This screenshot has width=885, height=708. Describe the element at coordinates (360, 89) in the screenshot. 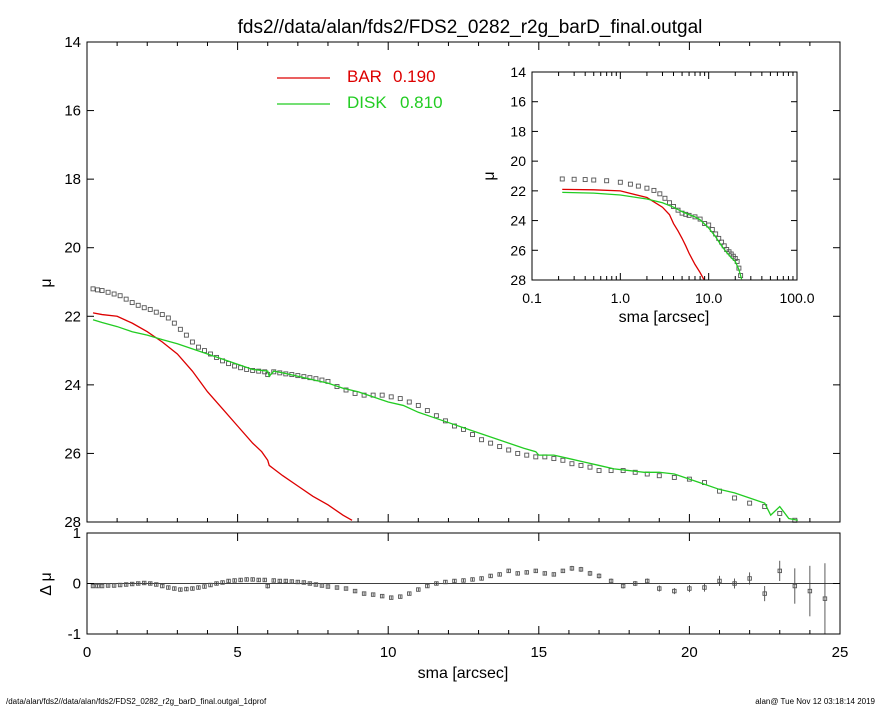

I see `legend: BAR 0.190 DISK 0.810` at that location.